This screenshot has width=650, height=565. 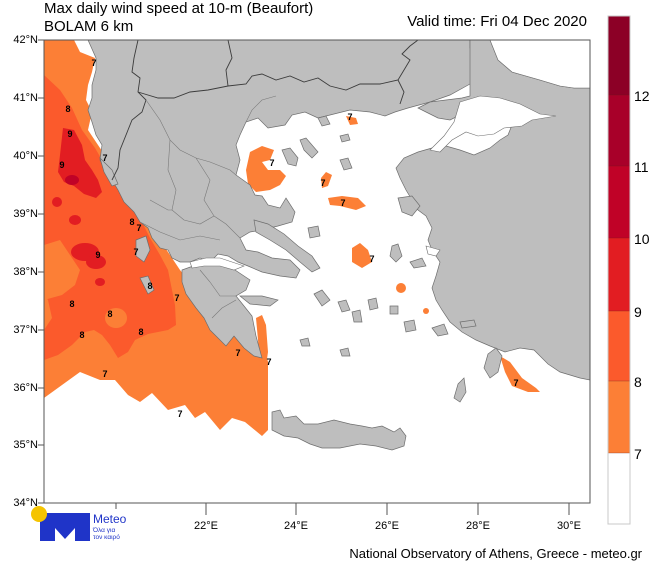 I want to click on colorbar-tick-8: 8, so click(x=638, y=382).